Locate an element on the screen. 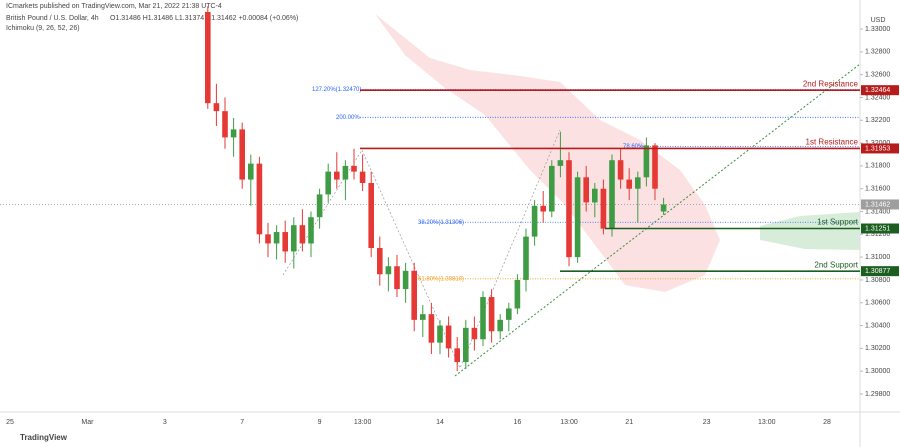 The height and width of the screenshot is (447, 900). level-label: 1.31251 is located at coordinates (877, 228).